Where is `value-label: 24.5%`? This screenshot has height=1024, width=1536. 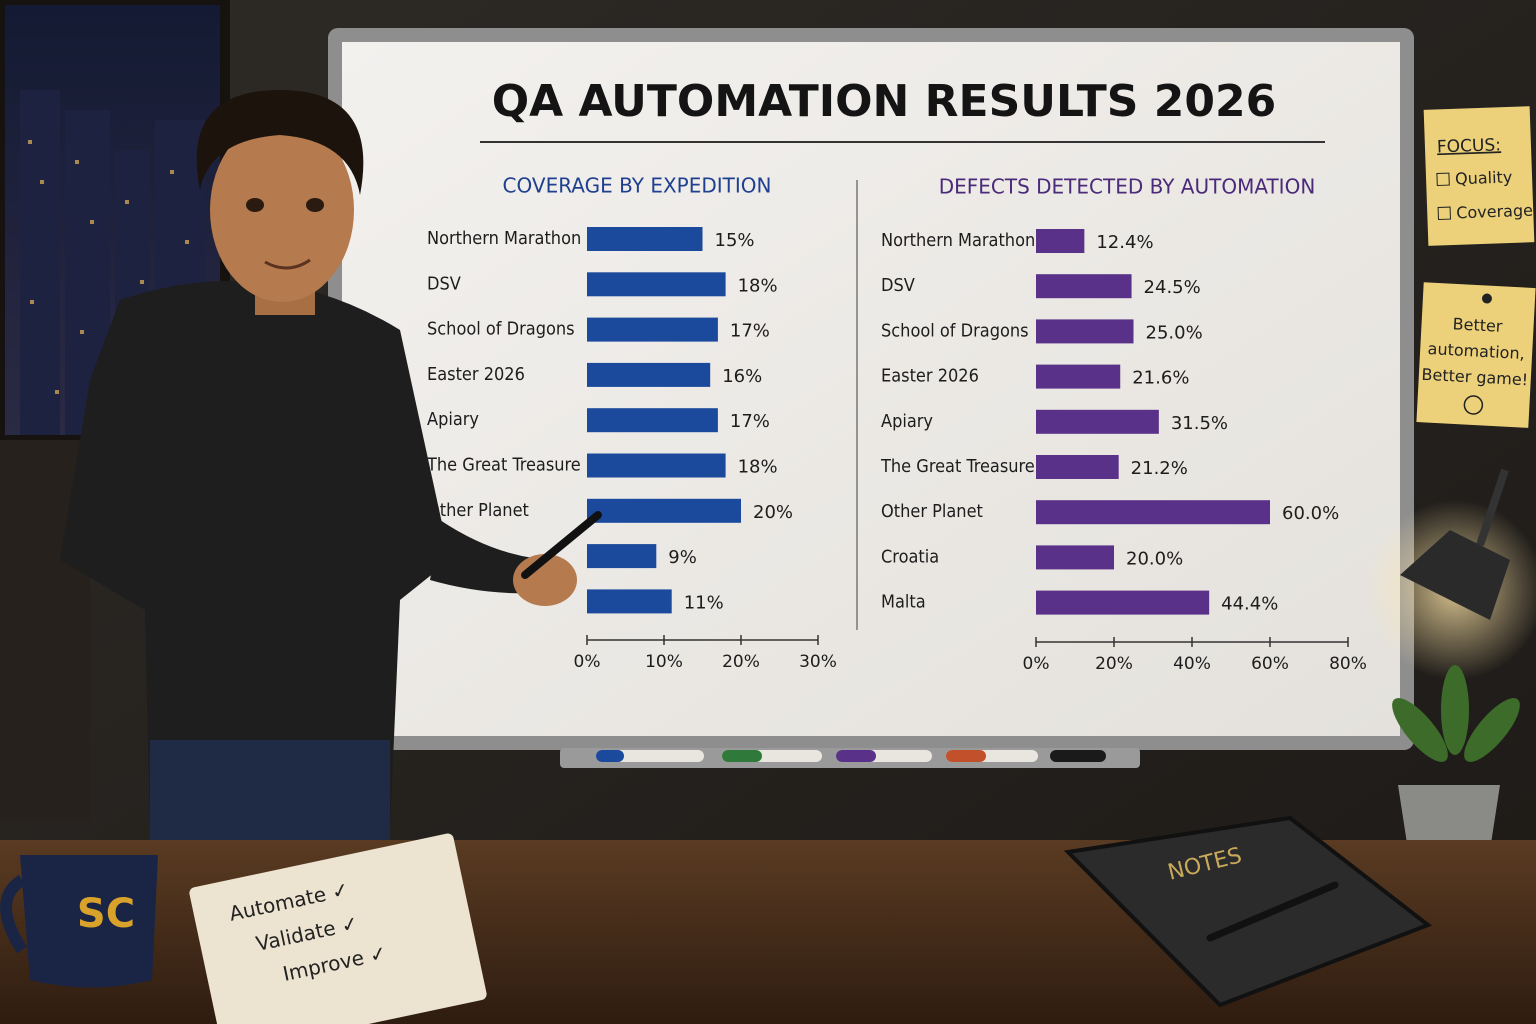
value-label: 24.5% is located at coordinates (1172, 287).